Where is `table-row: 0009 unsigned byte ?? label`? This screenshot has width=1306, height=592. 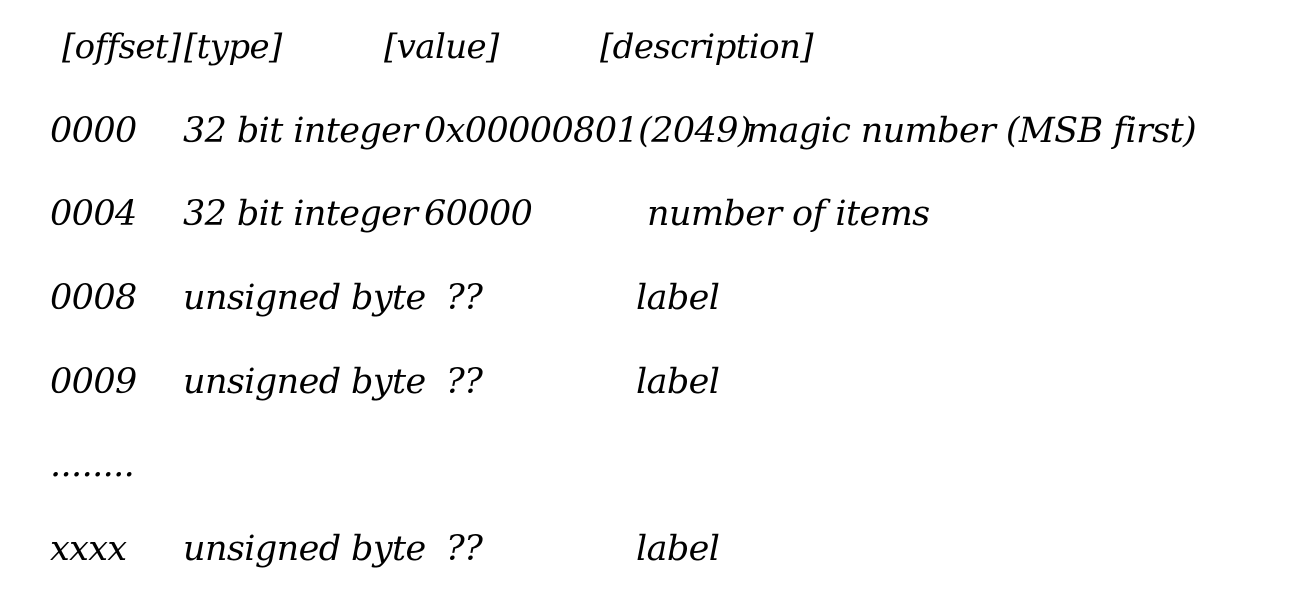 table-row: 0009 unsigned byte ?? label is located at coordinates (653, 382).